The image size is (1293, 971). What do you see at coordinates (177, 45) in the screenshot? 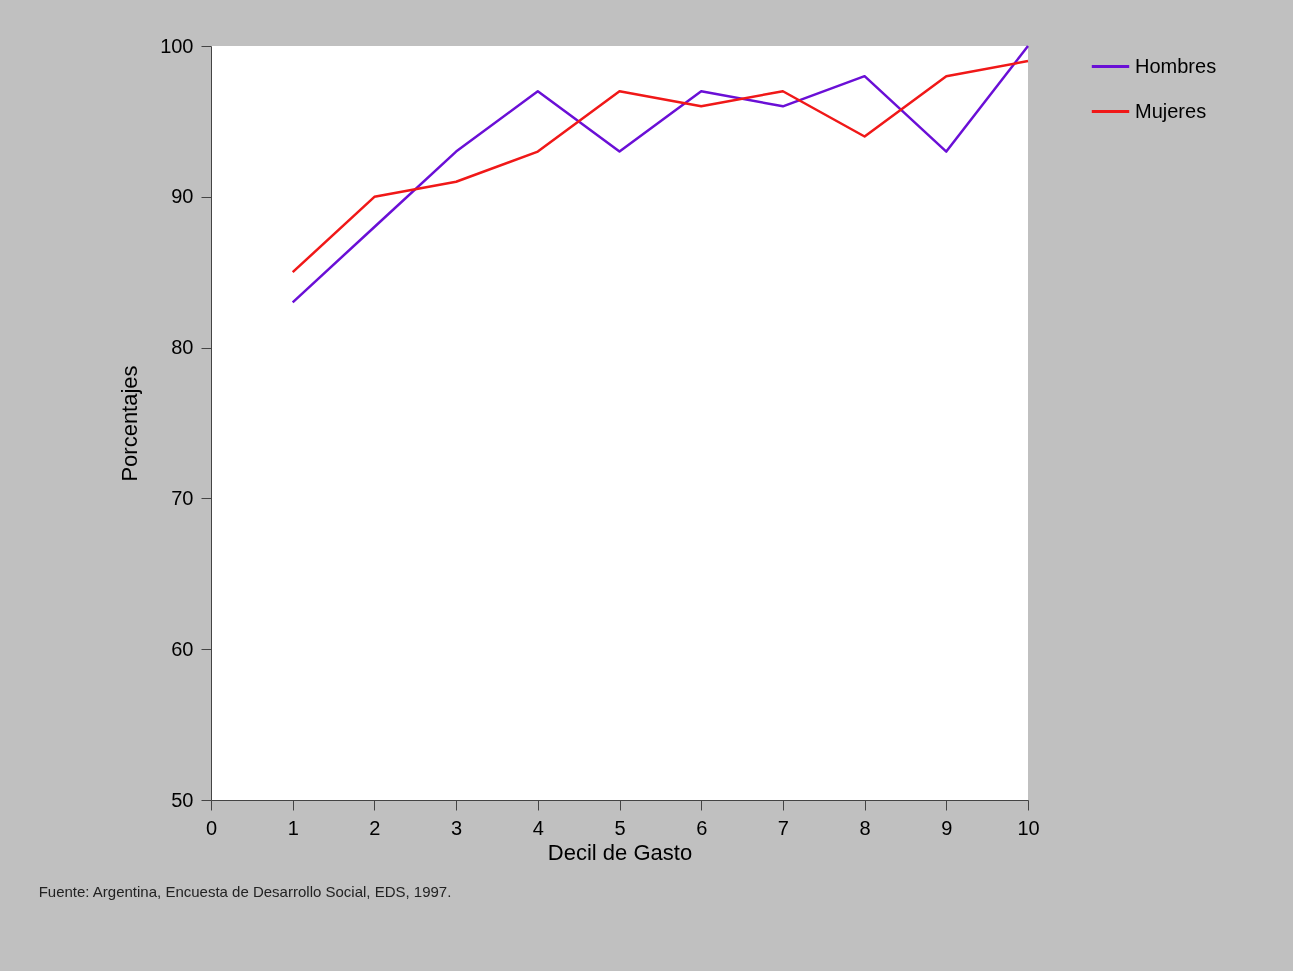
I see `y-tick-label: 100` at bounding box center [177, 45].